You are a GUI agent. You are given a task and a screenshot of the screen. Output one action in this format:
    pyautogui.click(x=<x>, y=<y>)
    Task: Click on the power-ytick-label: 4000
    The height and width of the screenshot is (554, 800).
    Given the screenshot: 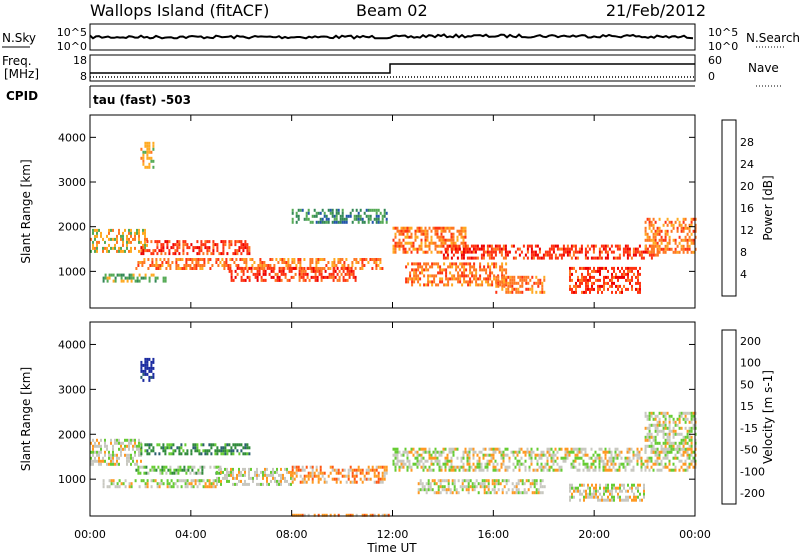 What is the action you would take?
    pyautogui.click(x=72, y=137)
    